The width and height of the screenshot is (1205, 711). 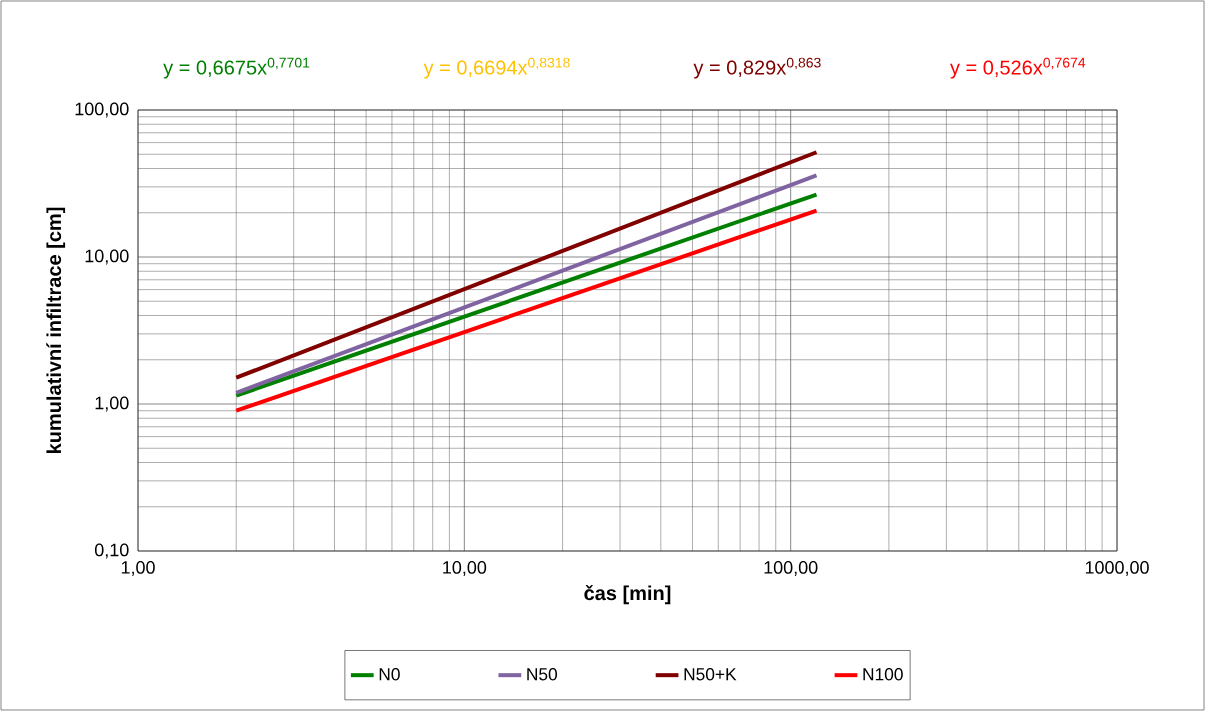 What do you see at coordinates (102, 110) in the screenshot?
I see `y-tick-label: 100,00` at bounding box center [102, 110].